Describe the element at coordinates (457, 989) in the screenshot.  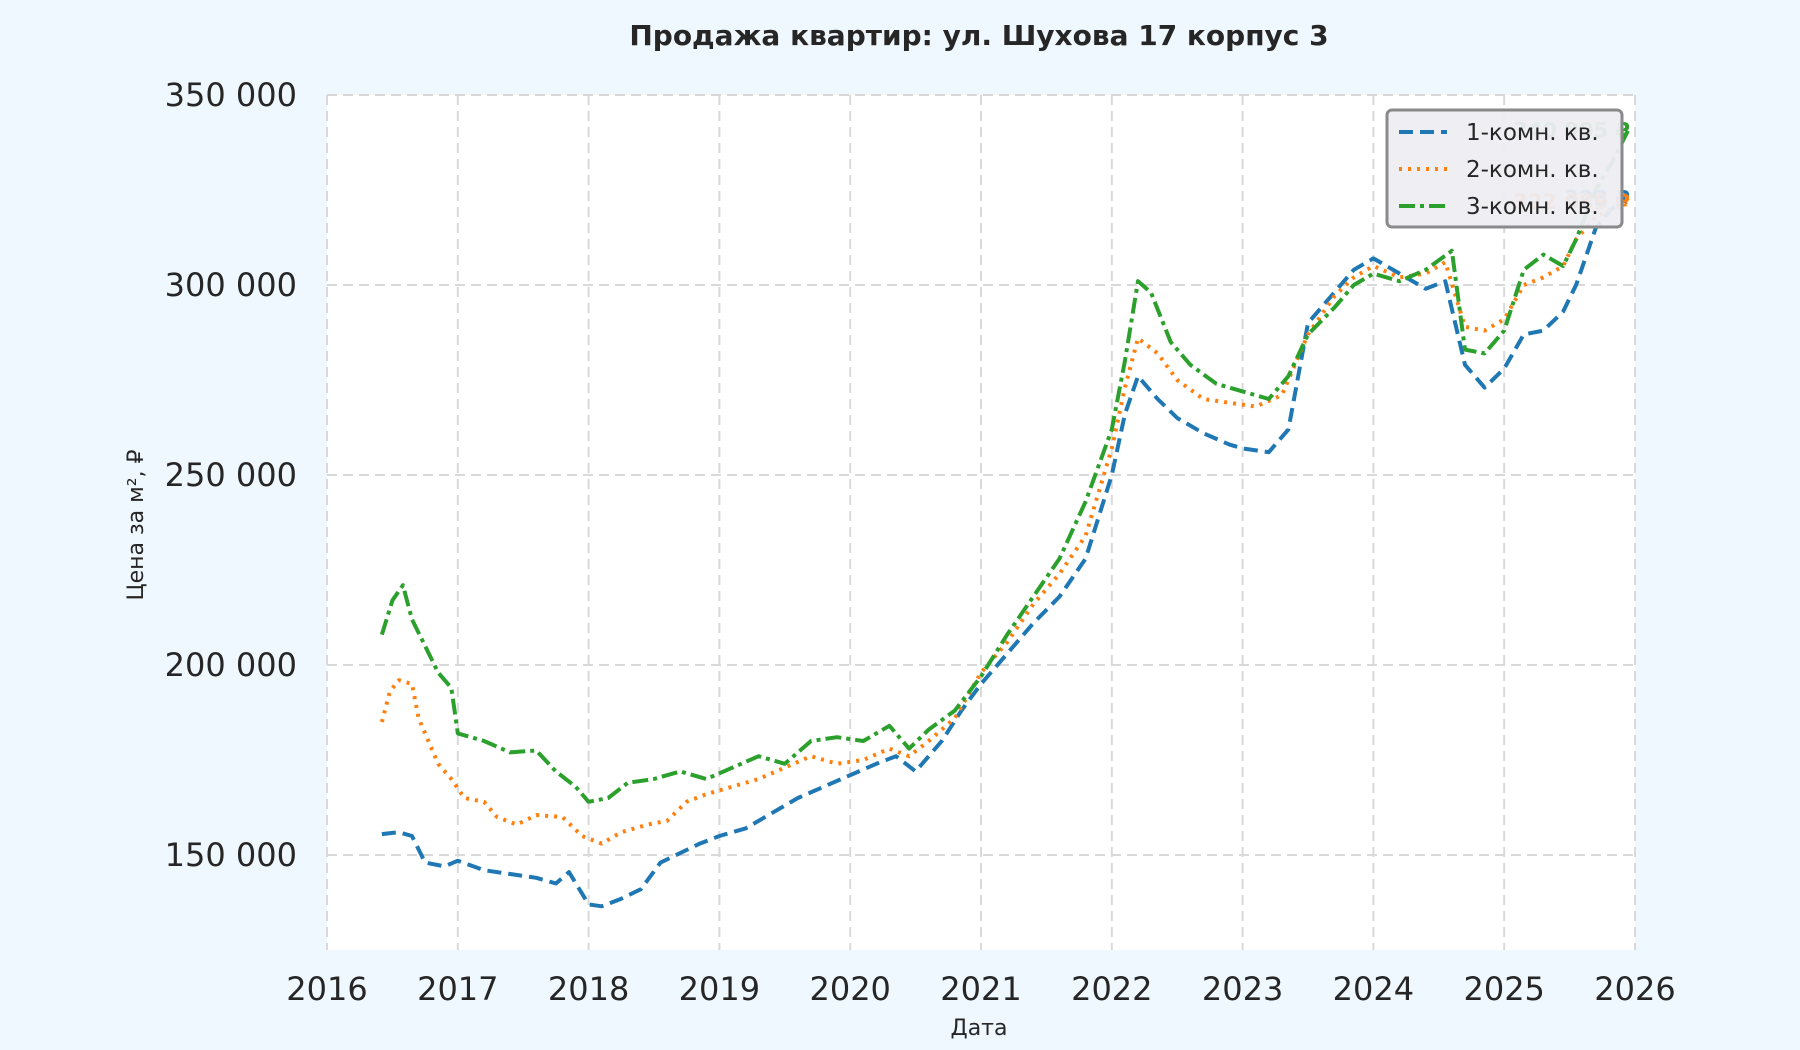
I see `x-tick-label: 2017` at that location.